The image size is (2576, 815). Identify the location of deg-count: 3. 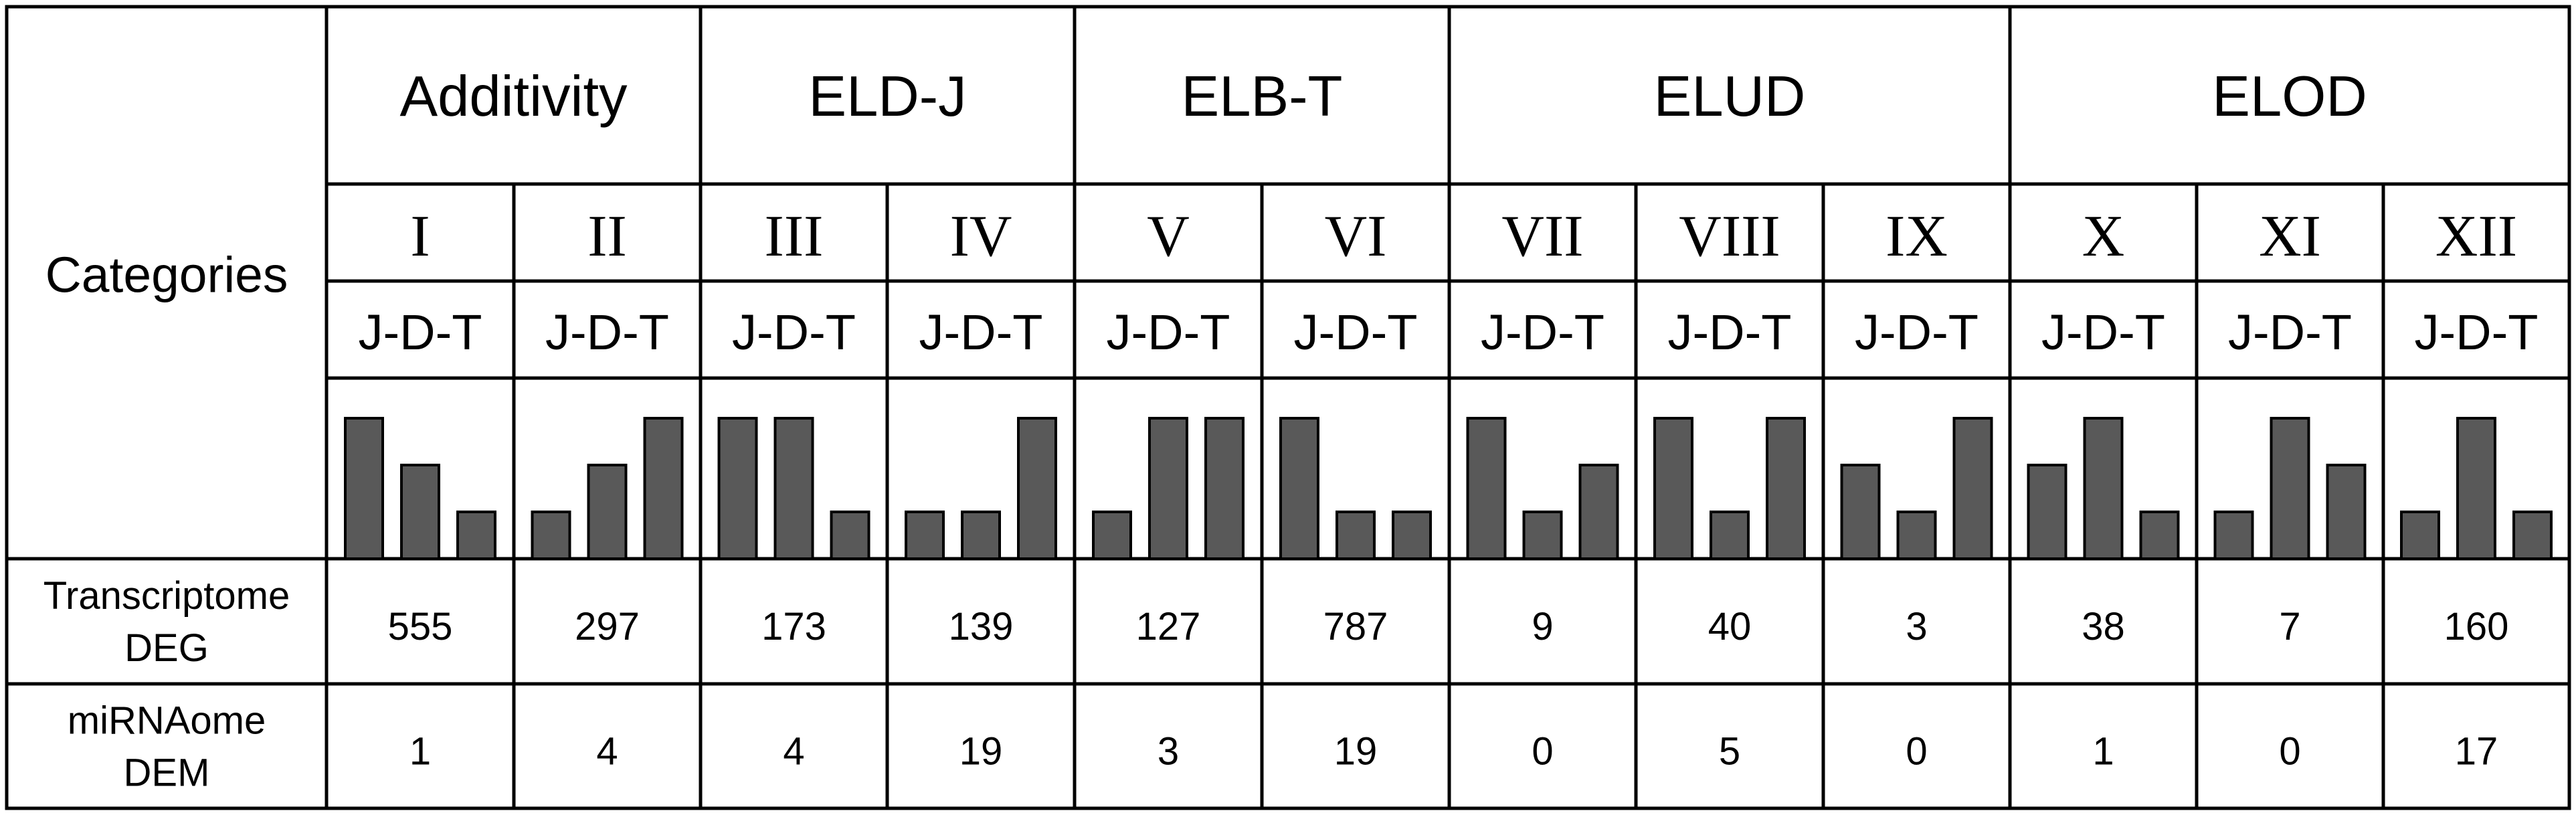
(1916, 626).